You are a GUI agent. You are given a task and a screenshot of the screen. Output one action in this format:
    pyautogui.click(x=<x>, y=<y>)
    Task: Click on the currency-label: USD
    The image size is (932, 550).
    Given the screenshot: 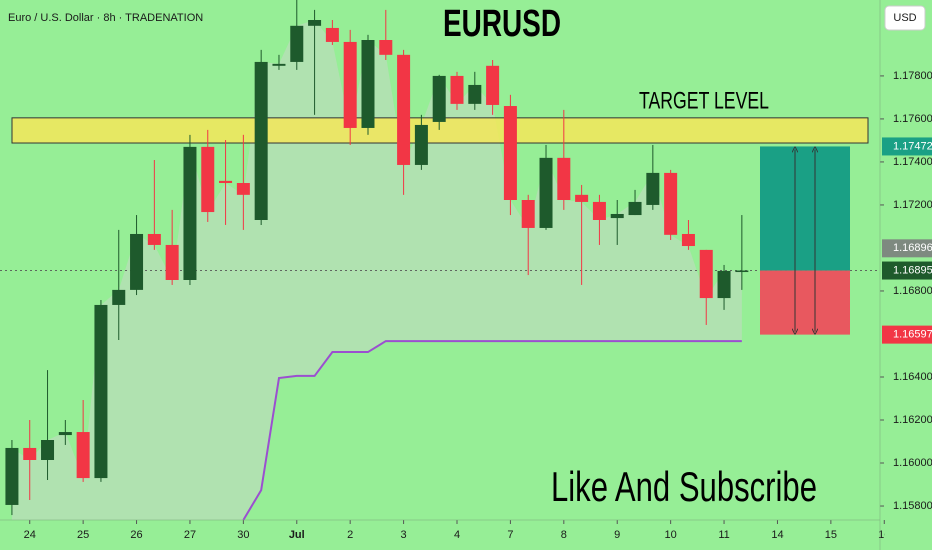 What is the action you would take?
    pyautogui.click(x=904, y=18)
    